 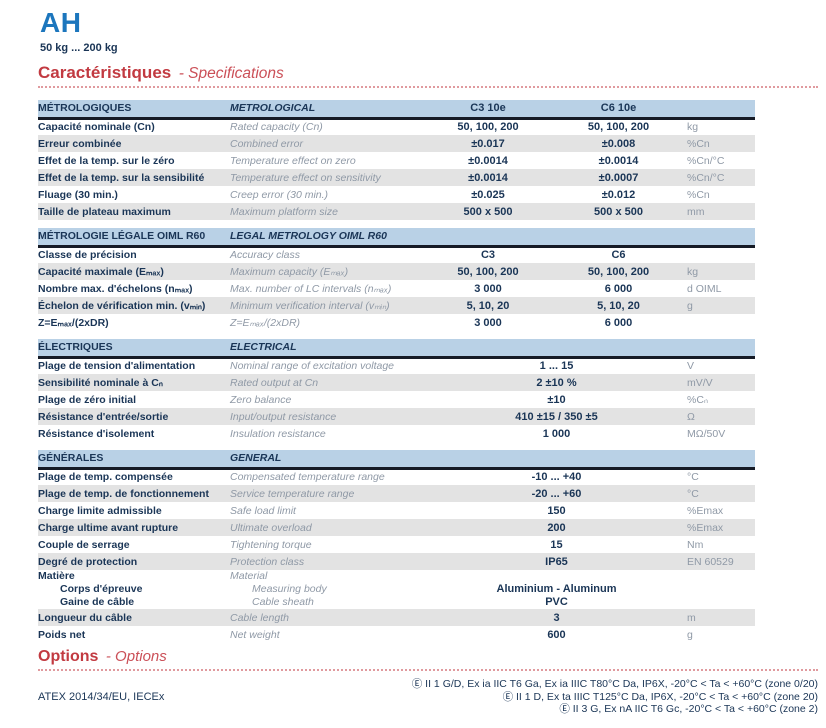 What do you see at coordinates (556, 589) in the screenshot?
I see `value-line: Aluminium - Aluminum` at bounding box center [556, 589].